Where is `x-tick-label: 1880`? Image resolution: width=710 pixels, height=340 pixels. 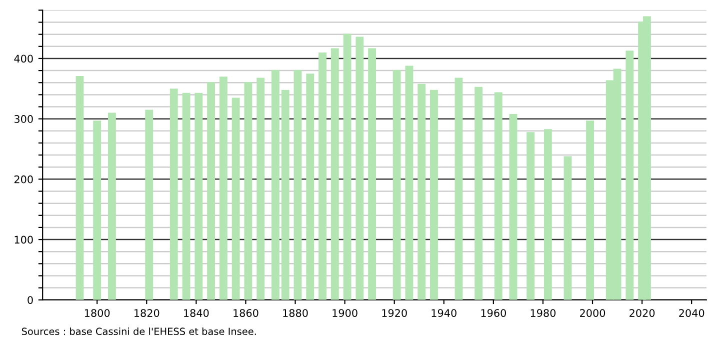
x-tick-label: 1880 is located at coordinates (295, 313).